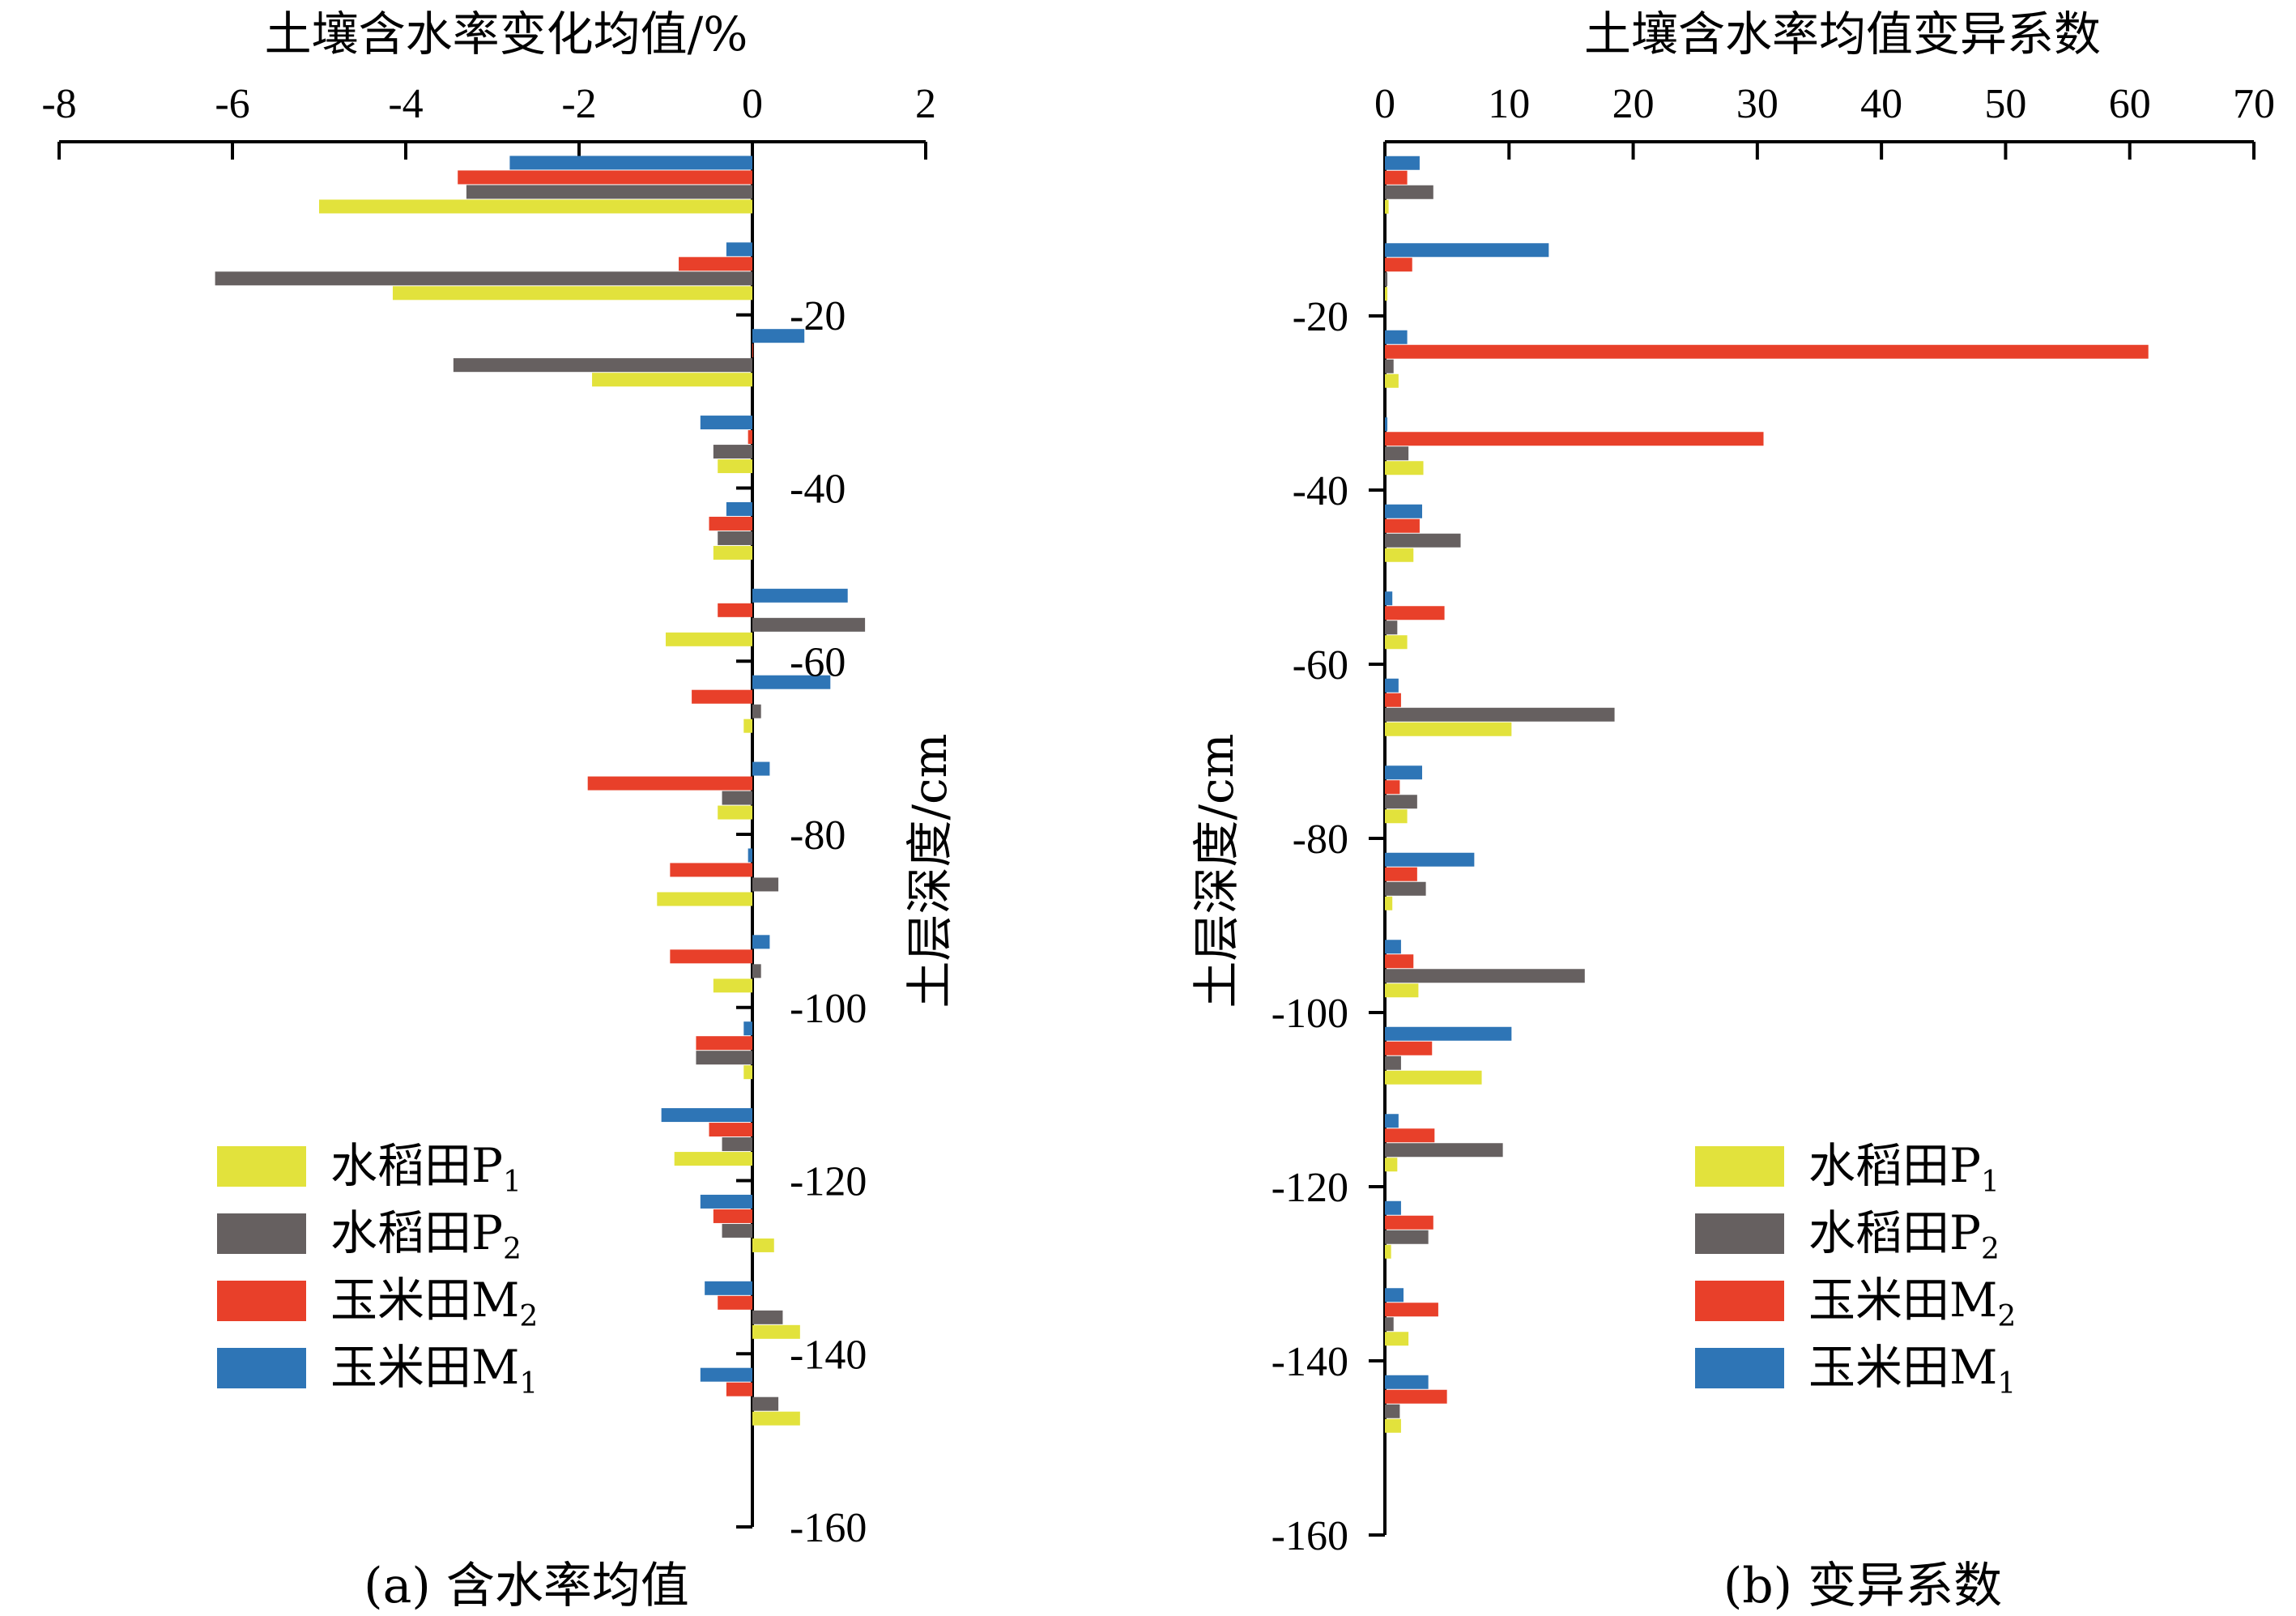 Image resolution: width=2296 pixels, height=1616 pixels. What do you see at coordinates (739, 509) in the screenshot?
I see `bar-玉米田M1-depth-45` at bounding box center [739, 509].